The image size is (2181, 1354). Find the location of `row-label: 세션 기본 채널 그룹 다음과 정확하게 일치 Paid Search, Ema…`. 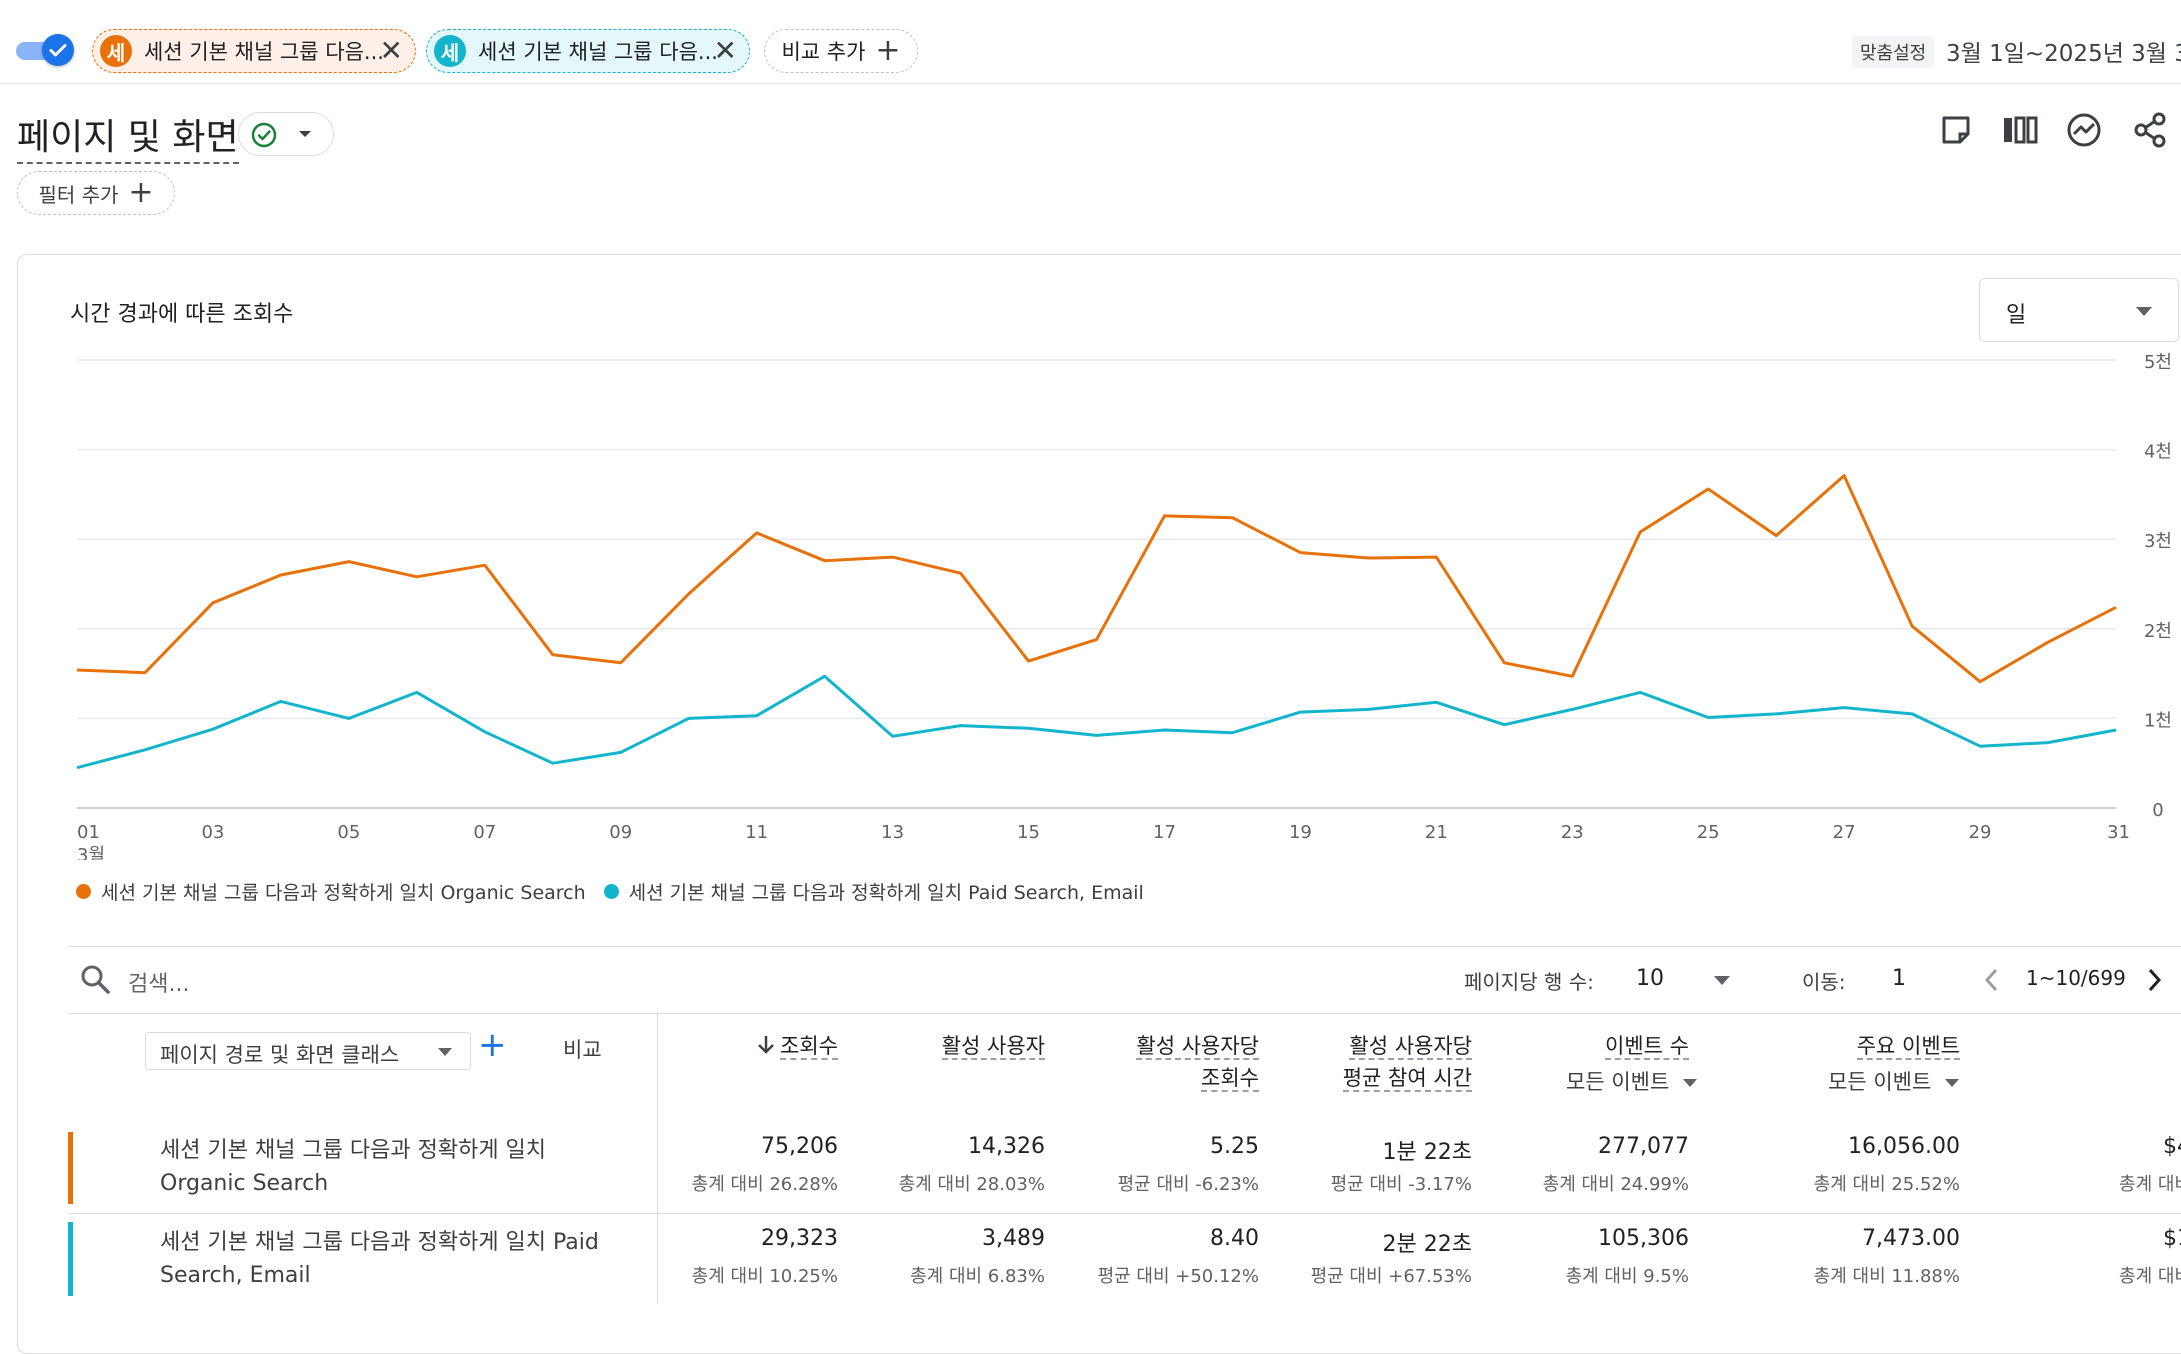

row-label: 세션 기본 채널 그룹 다음과 정확하게 일치 Paid Search, Ema… is located at coordinates (400, 1259).